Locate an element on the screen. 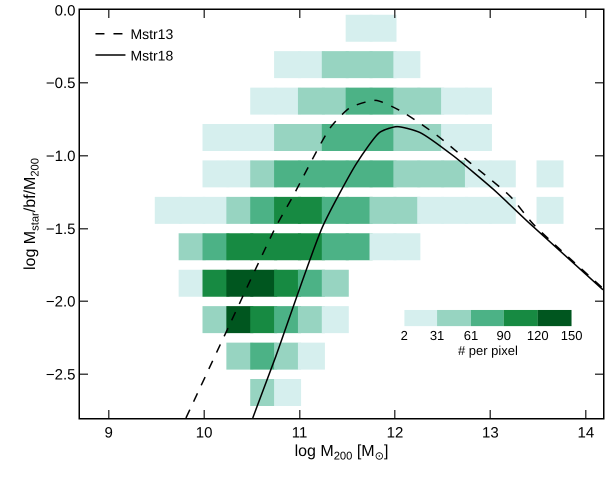  x2-tick-label: 90 is located at coordinates (504, 336).